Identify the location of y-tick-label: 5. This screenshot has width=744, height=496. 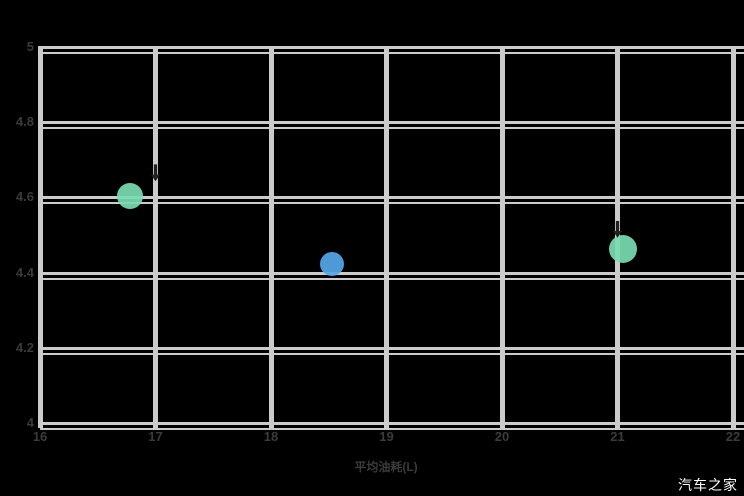
(30, 46).